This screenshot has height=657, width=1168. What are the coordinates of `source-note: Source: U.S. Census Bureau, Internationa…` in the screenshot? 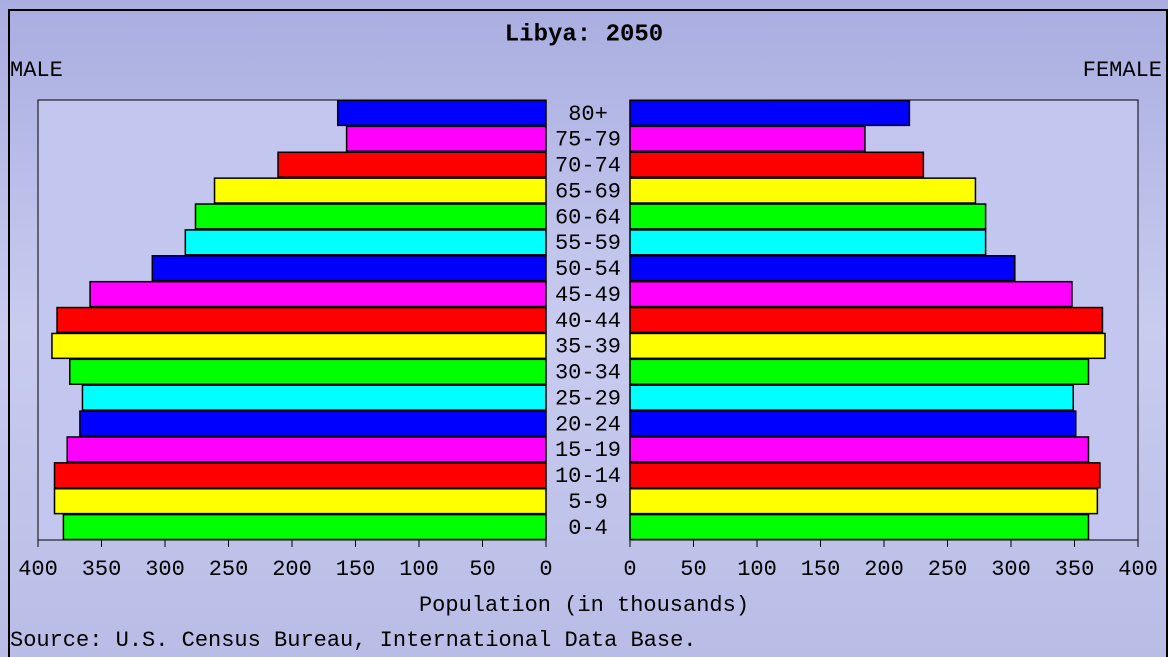 It's located at (353, 640).